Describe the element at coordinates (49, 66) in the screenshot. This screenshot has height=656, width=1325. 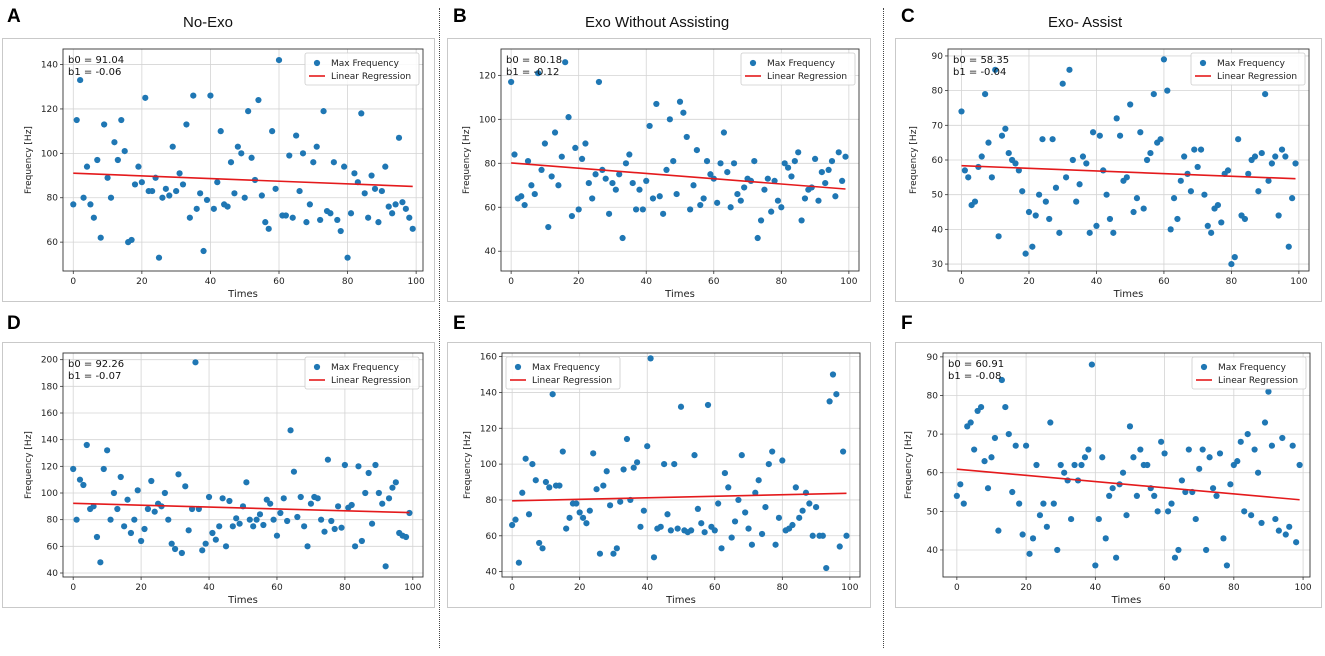
I see `y-tick-label: 140` at that location.